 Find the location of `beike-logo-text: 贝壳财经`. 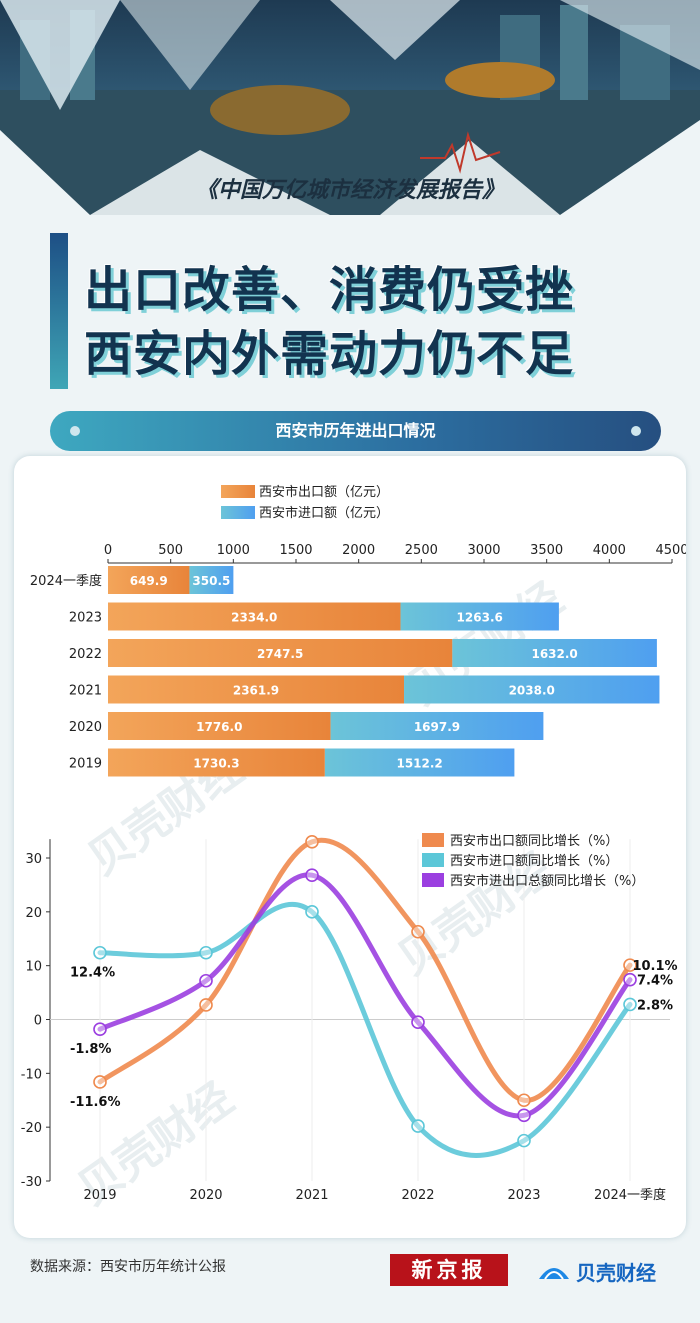

beike-logo-text: 贝壳财经 is located at coordinates (616, 1273).